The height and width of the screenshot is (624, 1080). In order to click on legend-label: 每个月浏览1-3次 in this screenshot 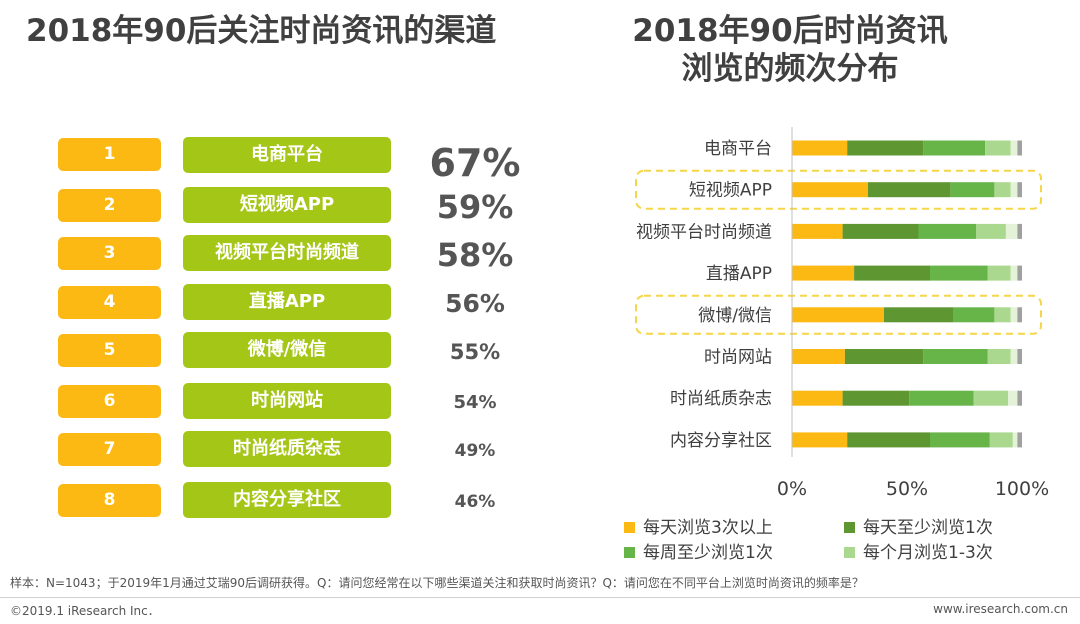, I will do `click(928, 553)`.